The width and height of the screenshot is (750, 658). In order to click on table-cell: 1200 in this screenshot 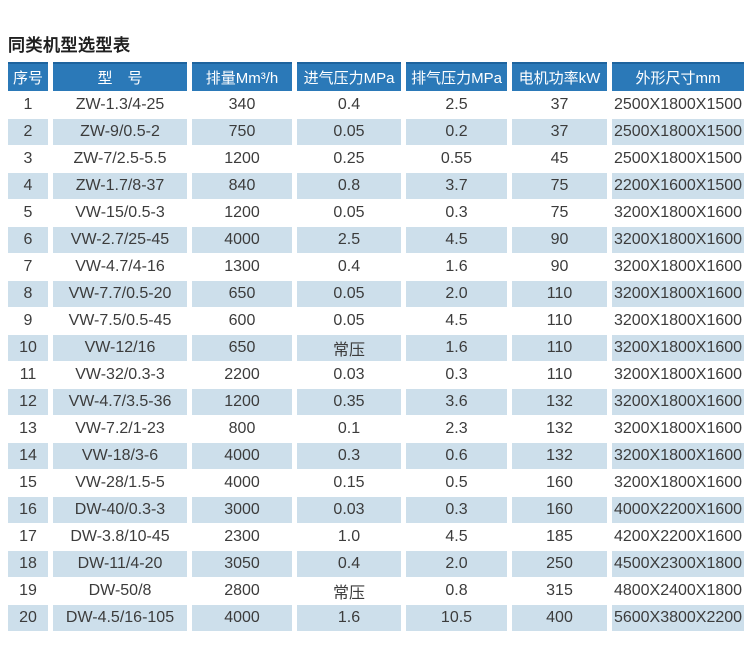, I will do `click(242, 159)`.